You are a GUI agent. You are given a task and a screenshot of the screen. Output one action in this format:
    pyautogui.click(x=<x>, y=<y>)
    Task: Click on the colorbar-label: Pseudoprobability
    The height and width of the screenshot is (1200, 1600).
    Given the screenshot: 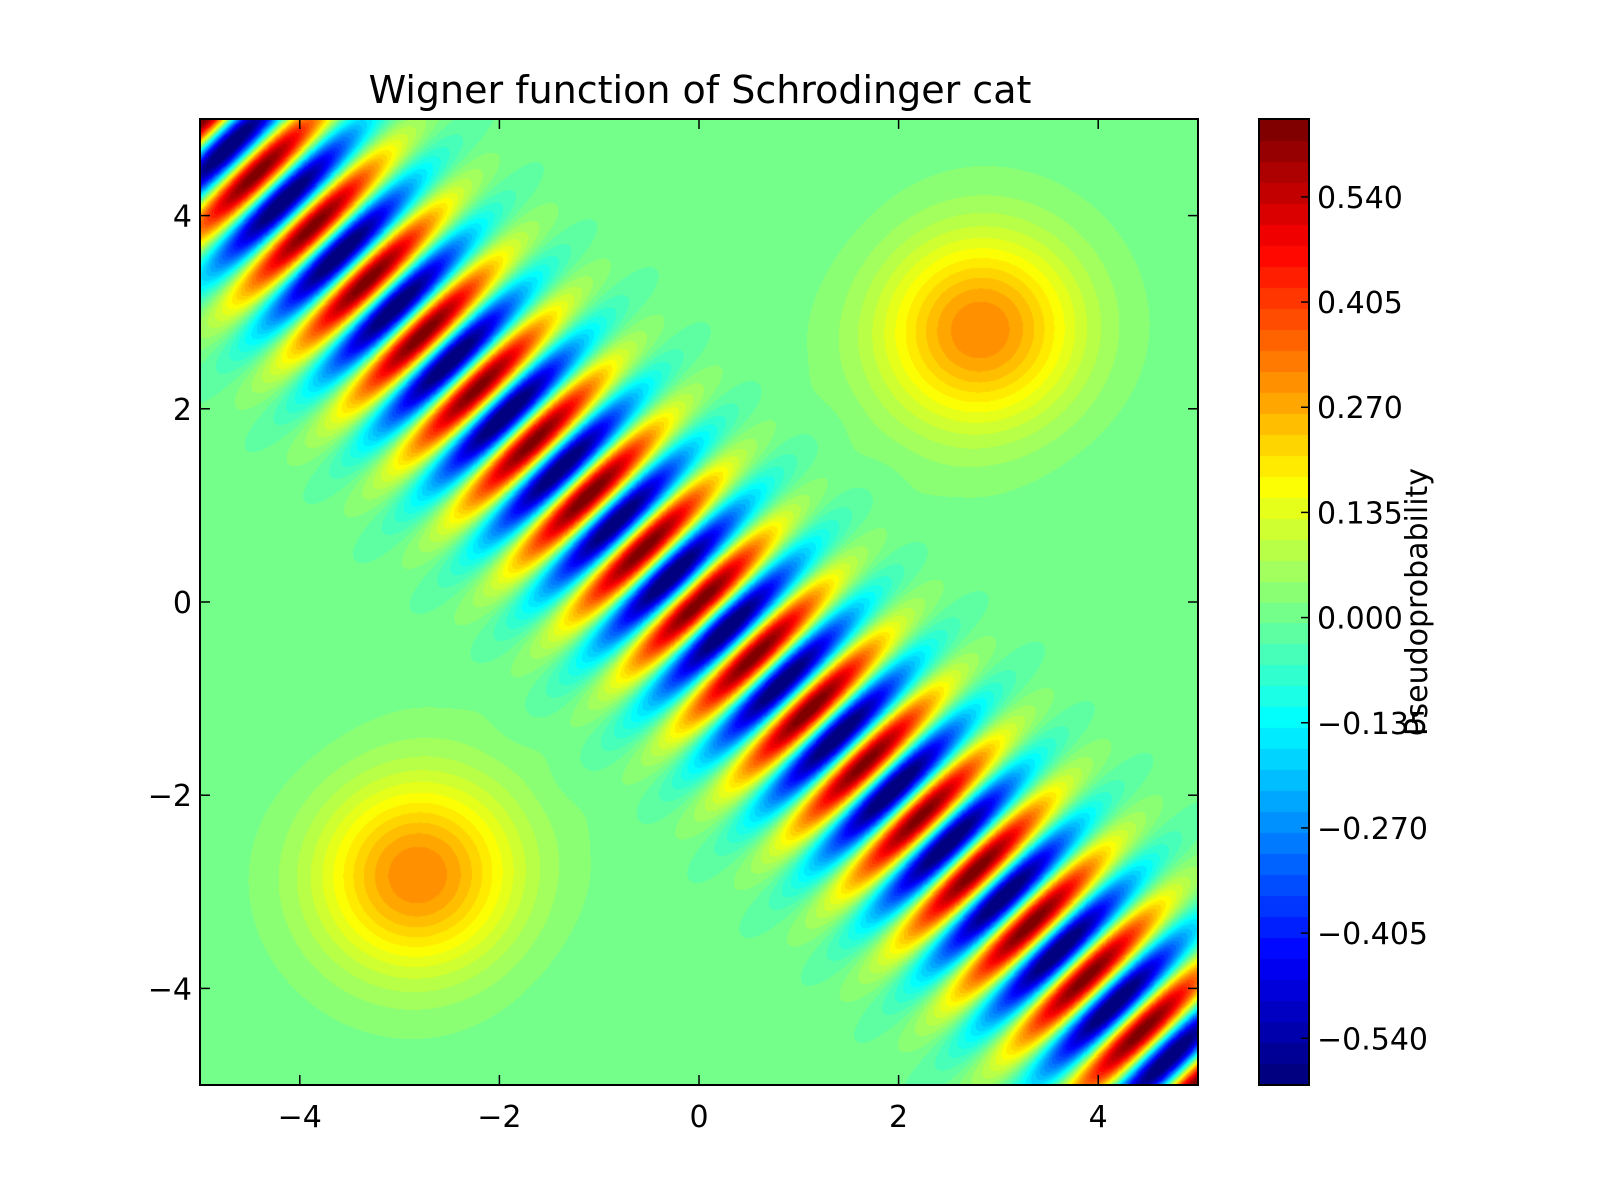 What is the action you would take?
    pyautogui.click(x=1417, y=602)
    